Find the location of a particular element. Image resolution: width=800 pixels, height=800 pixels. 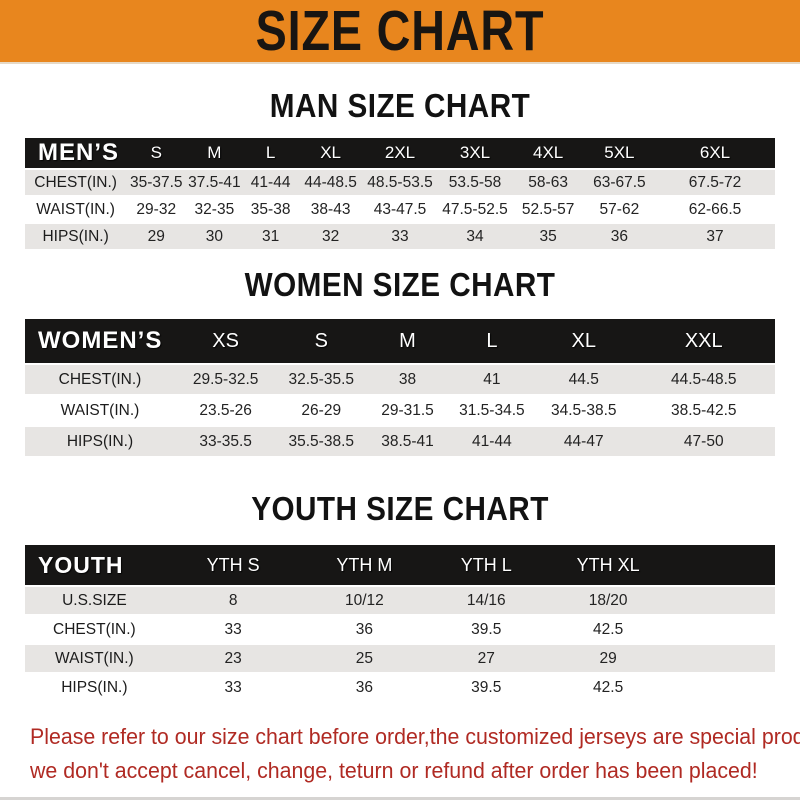

men-size-cell: 37 is located at coordinates (715, 236).